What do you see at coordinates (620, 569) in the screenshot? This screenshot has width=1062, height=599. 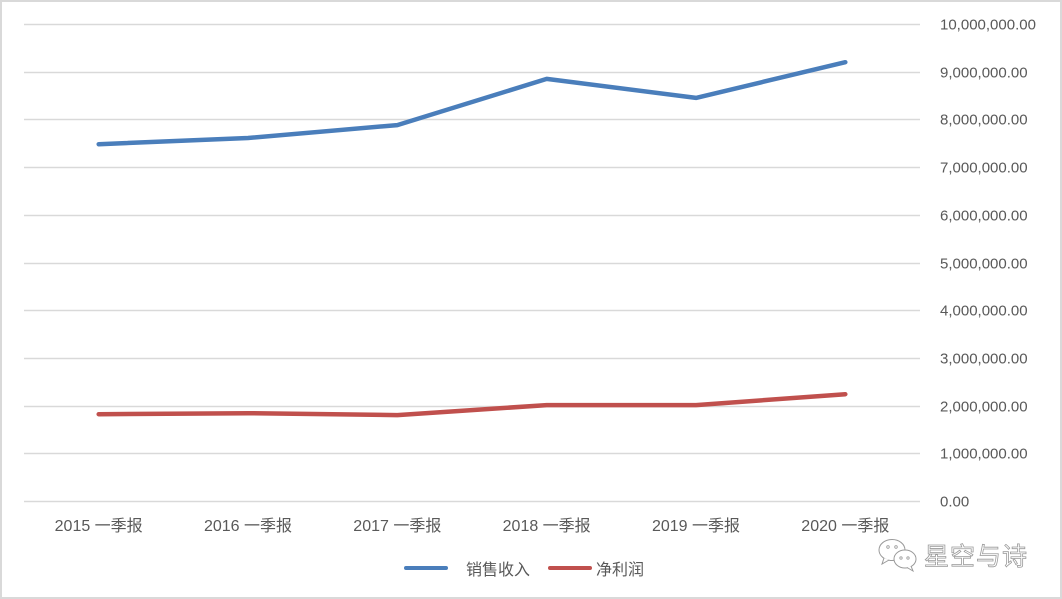 I see `legend-label-net-profit: 净利润` at bounding box center [620, 569].